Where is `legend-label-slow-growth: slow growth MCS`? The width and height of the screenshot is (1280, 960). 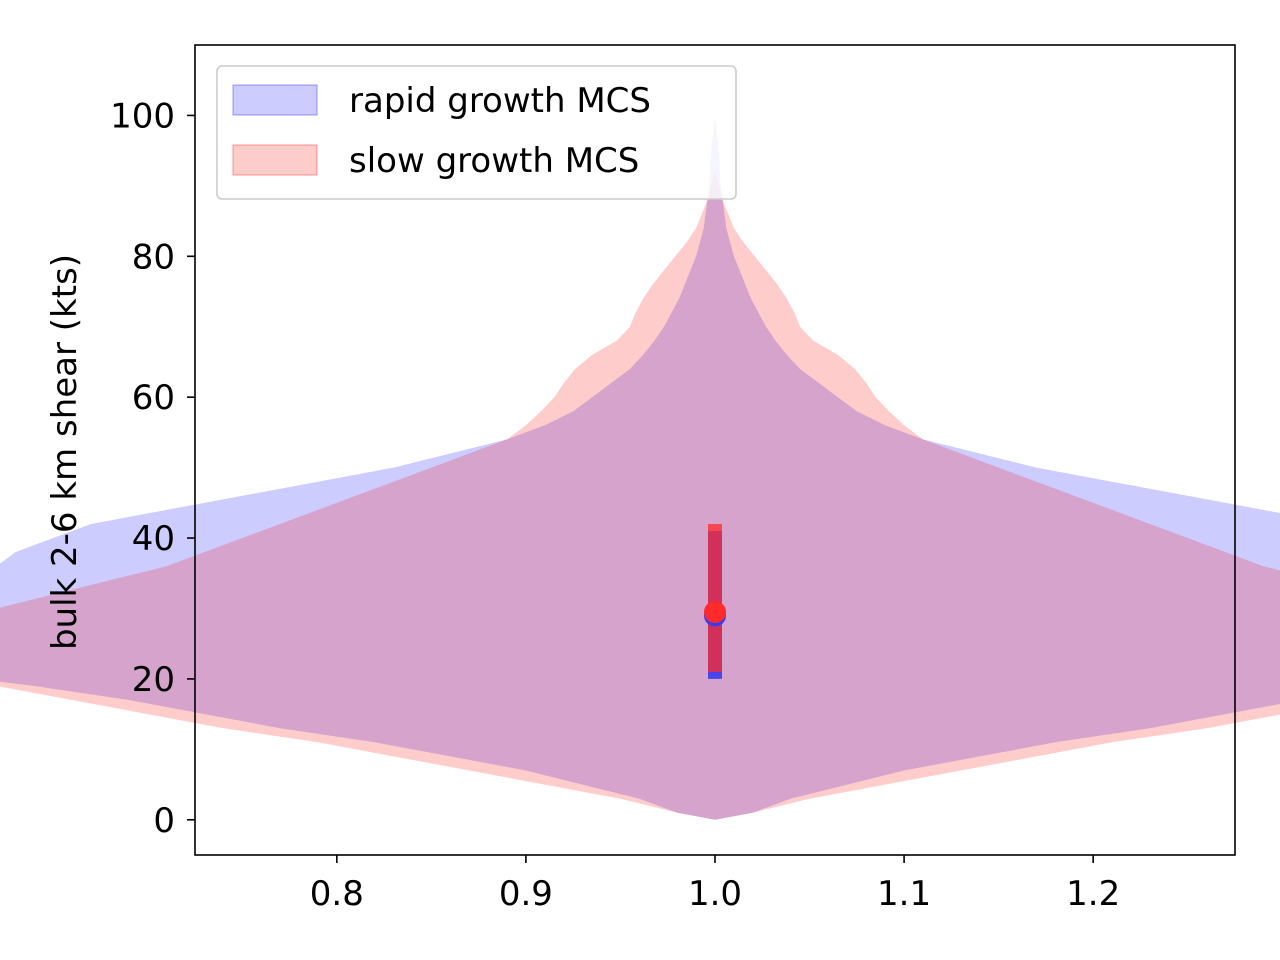 legend-label-slow-growth: slow growth MCS is located at coordinates (494, 161).